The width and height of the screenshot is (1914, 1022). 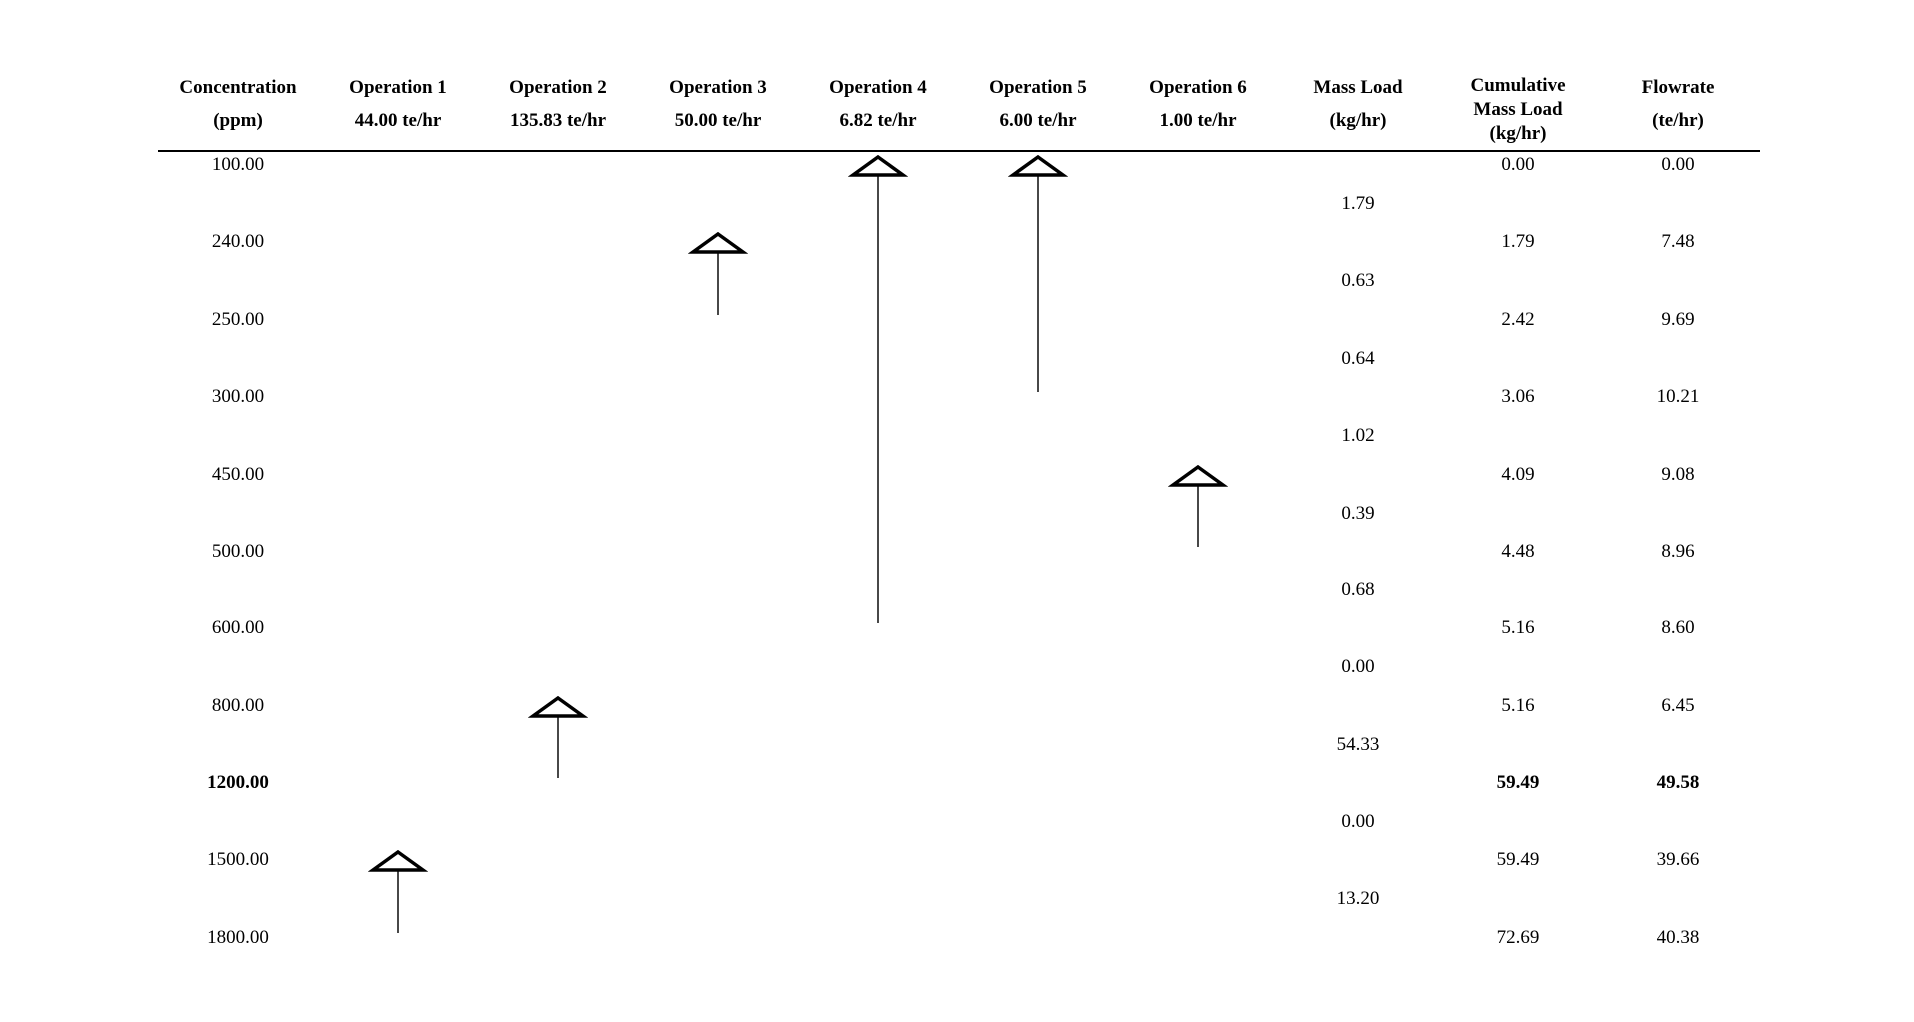 What do you see at coordinates (1358, 120) in the screenshot?
I see `header-mass-load-line2: (kg/hr)` at bounding box center [1358, 120].